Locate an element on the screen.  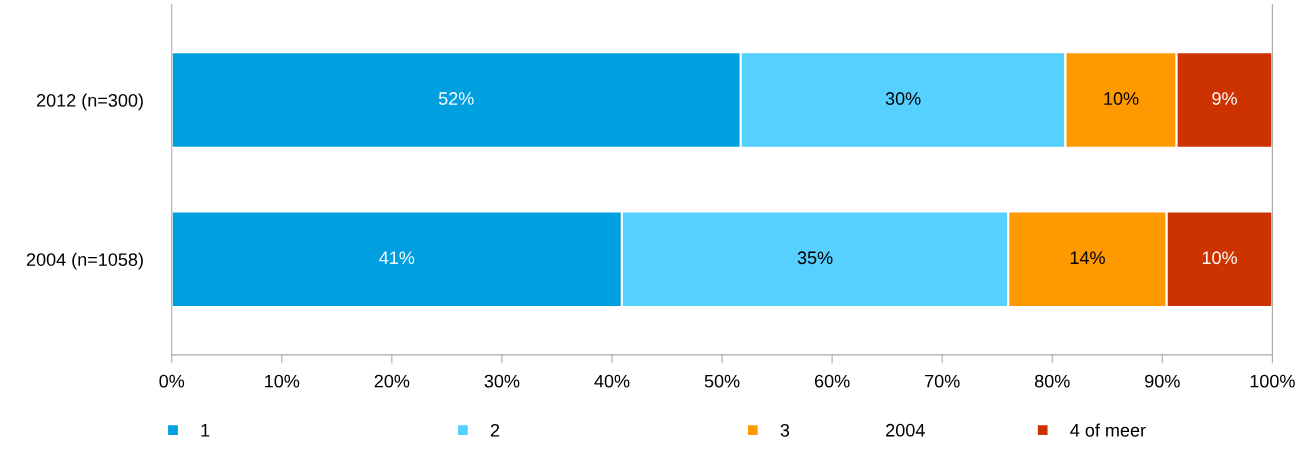
data-label: 52% is located at coordinates (456, 98).